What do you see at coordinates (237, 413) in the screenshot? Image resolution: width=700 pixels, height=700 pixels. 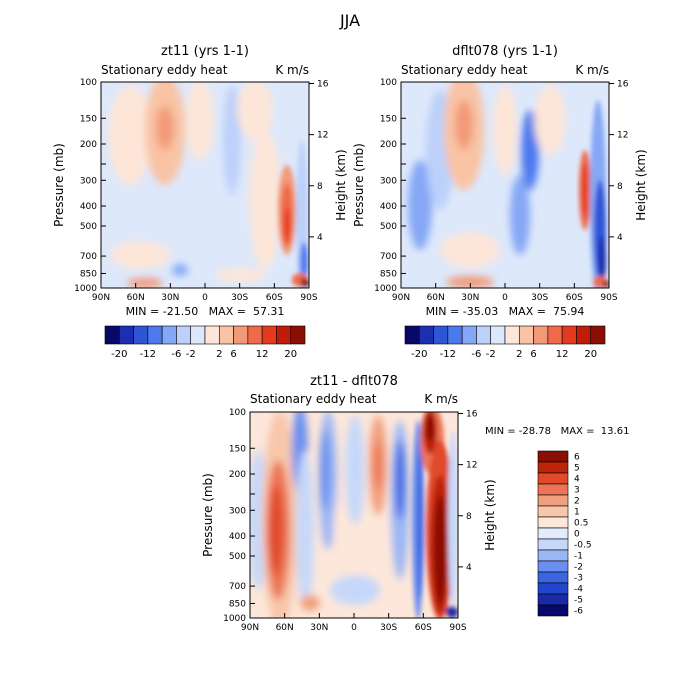 I see `y-tick-label: 100` at bounding box center [237, 413].